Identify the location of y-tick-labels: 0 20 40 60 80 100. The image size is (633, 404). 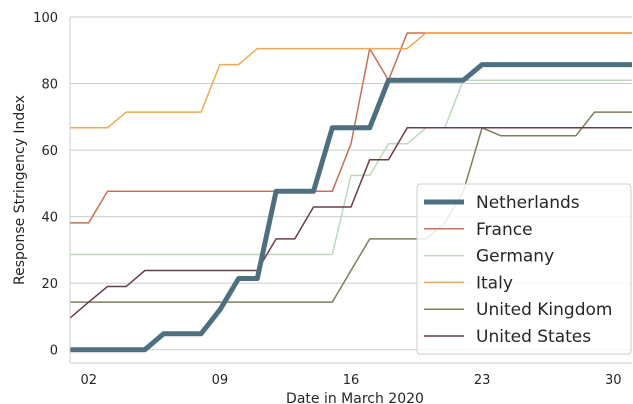
(45, 185).